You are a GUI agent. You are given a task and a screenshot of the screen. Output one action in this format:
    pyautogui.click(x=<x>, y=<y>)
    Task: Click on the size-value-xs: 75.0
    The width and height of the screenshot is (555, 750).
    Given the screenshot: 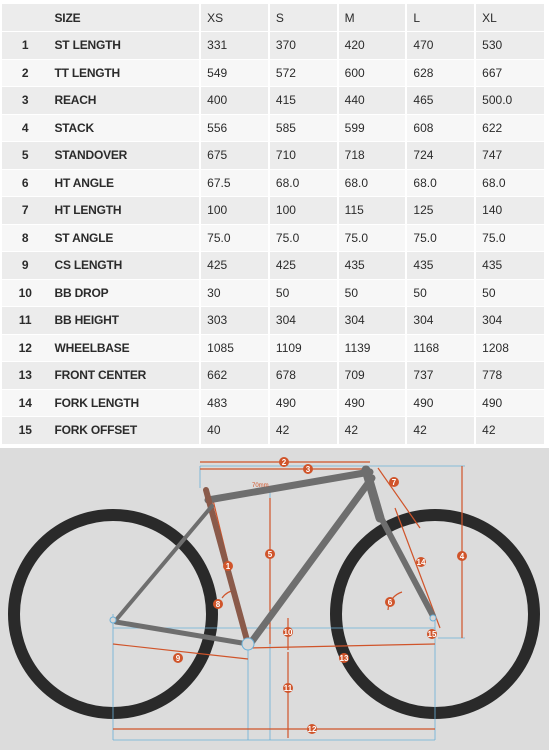 What is the action you would take?
    pyautogui.click(x=234, y=238)
    